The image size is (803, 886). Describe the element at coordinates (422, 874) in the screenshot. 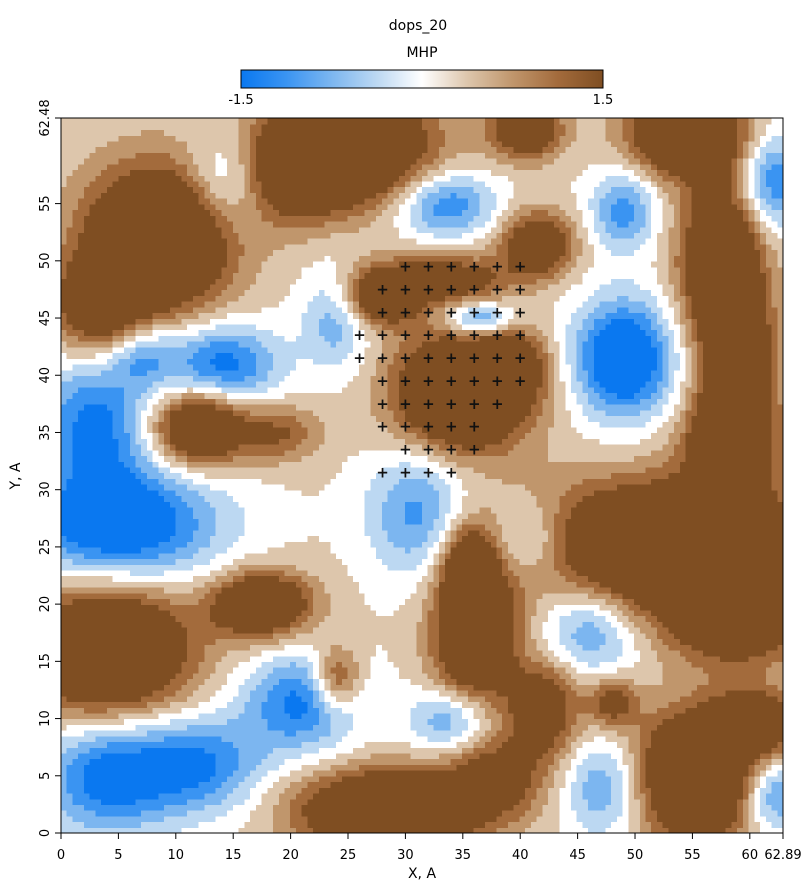

I see `x-axis-label: X, A` at that location.